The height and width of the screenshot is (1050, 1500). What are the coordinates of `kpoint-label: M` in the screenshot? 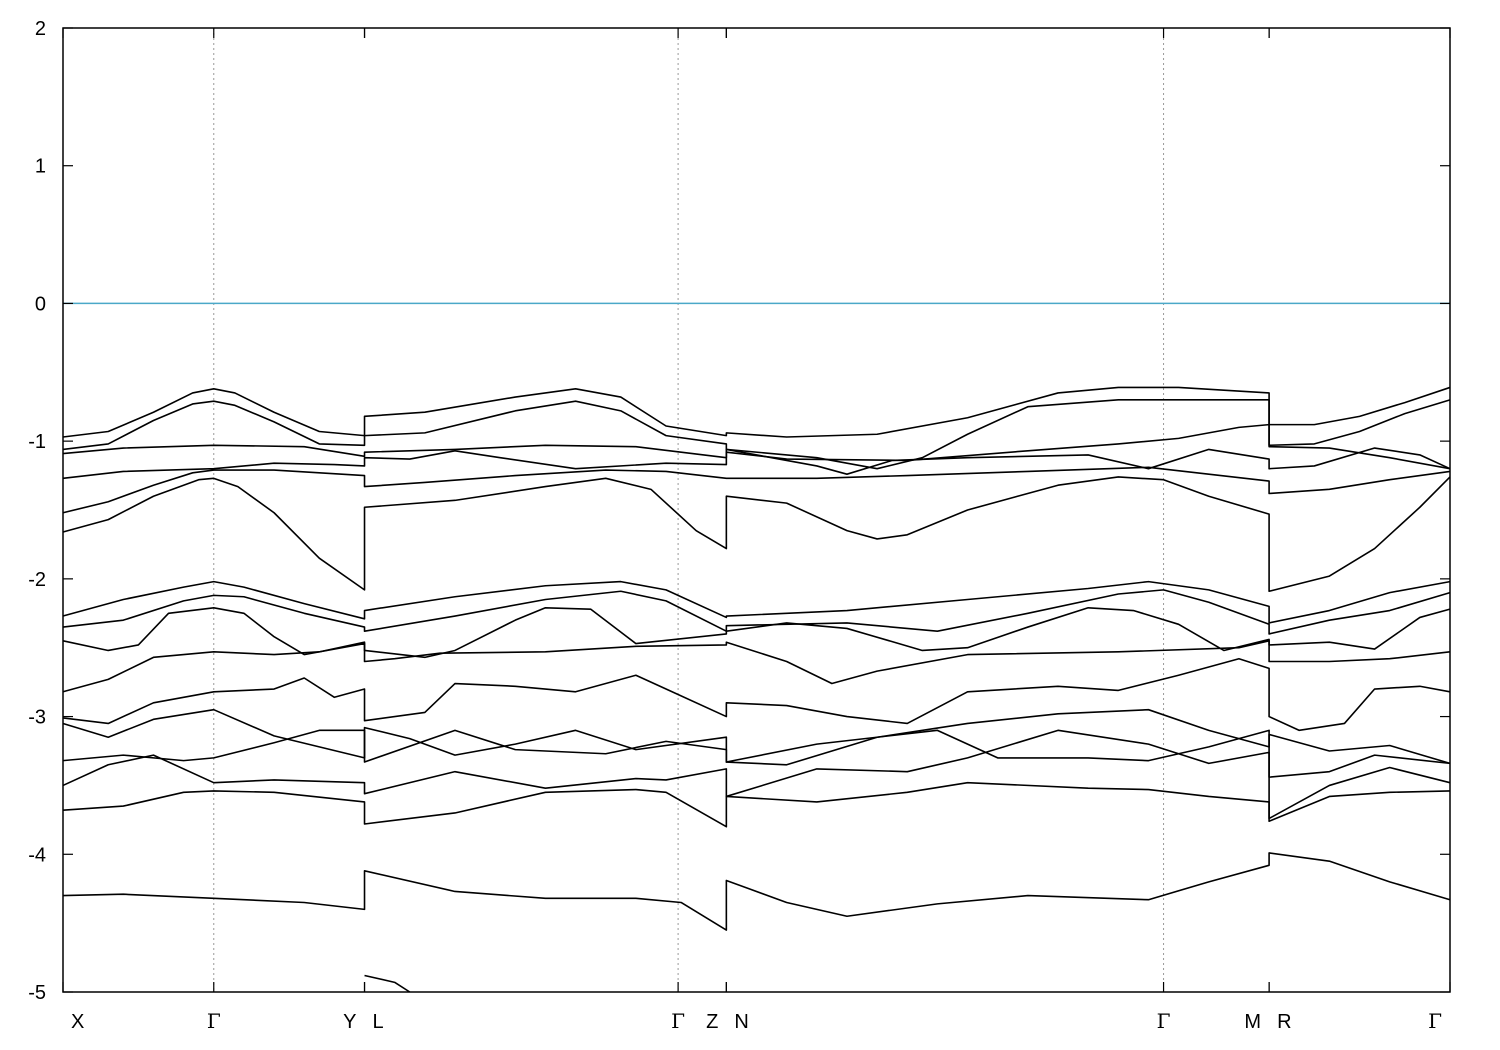 It's located at (1252, 1022).